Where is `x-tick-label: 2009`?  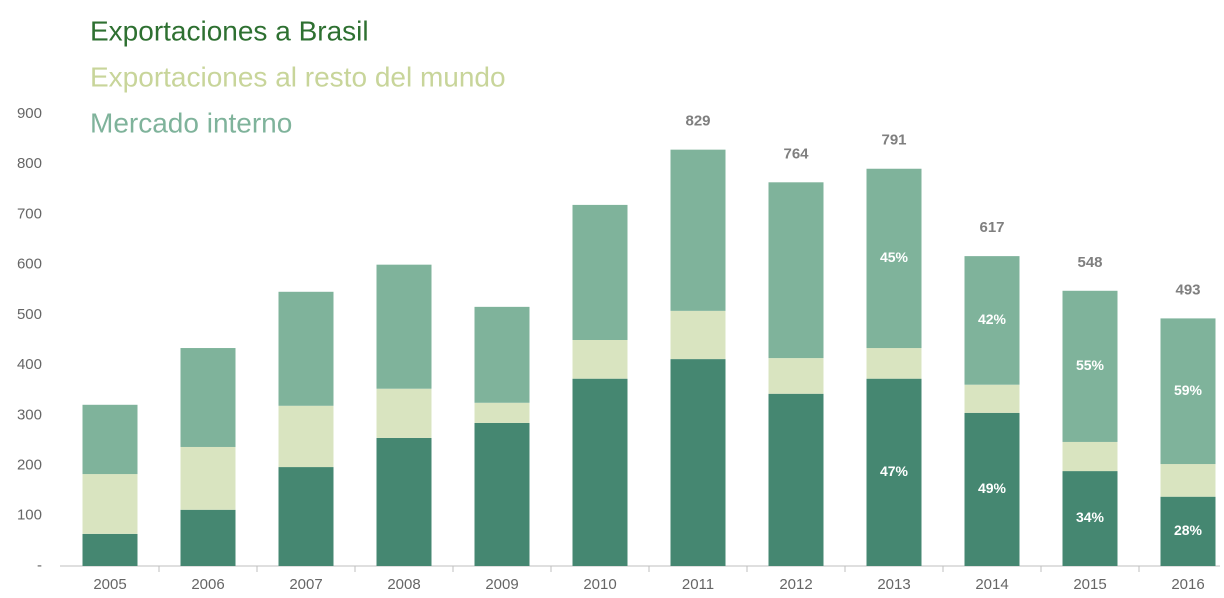 x-tick-label: 2009 is located at coordinates (501, 584).